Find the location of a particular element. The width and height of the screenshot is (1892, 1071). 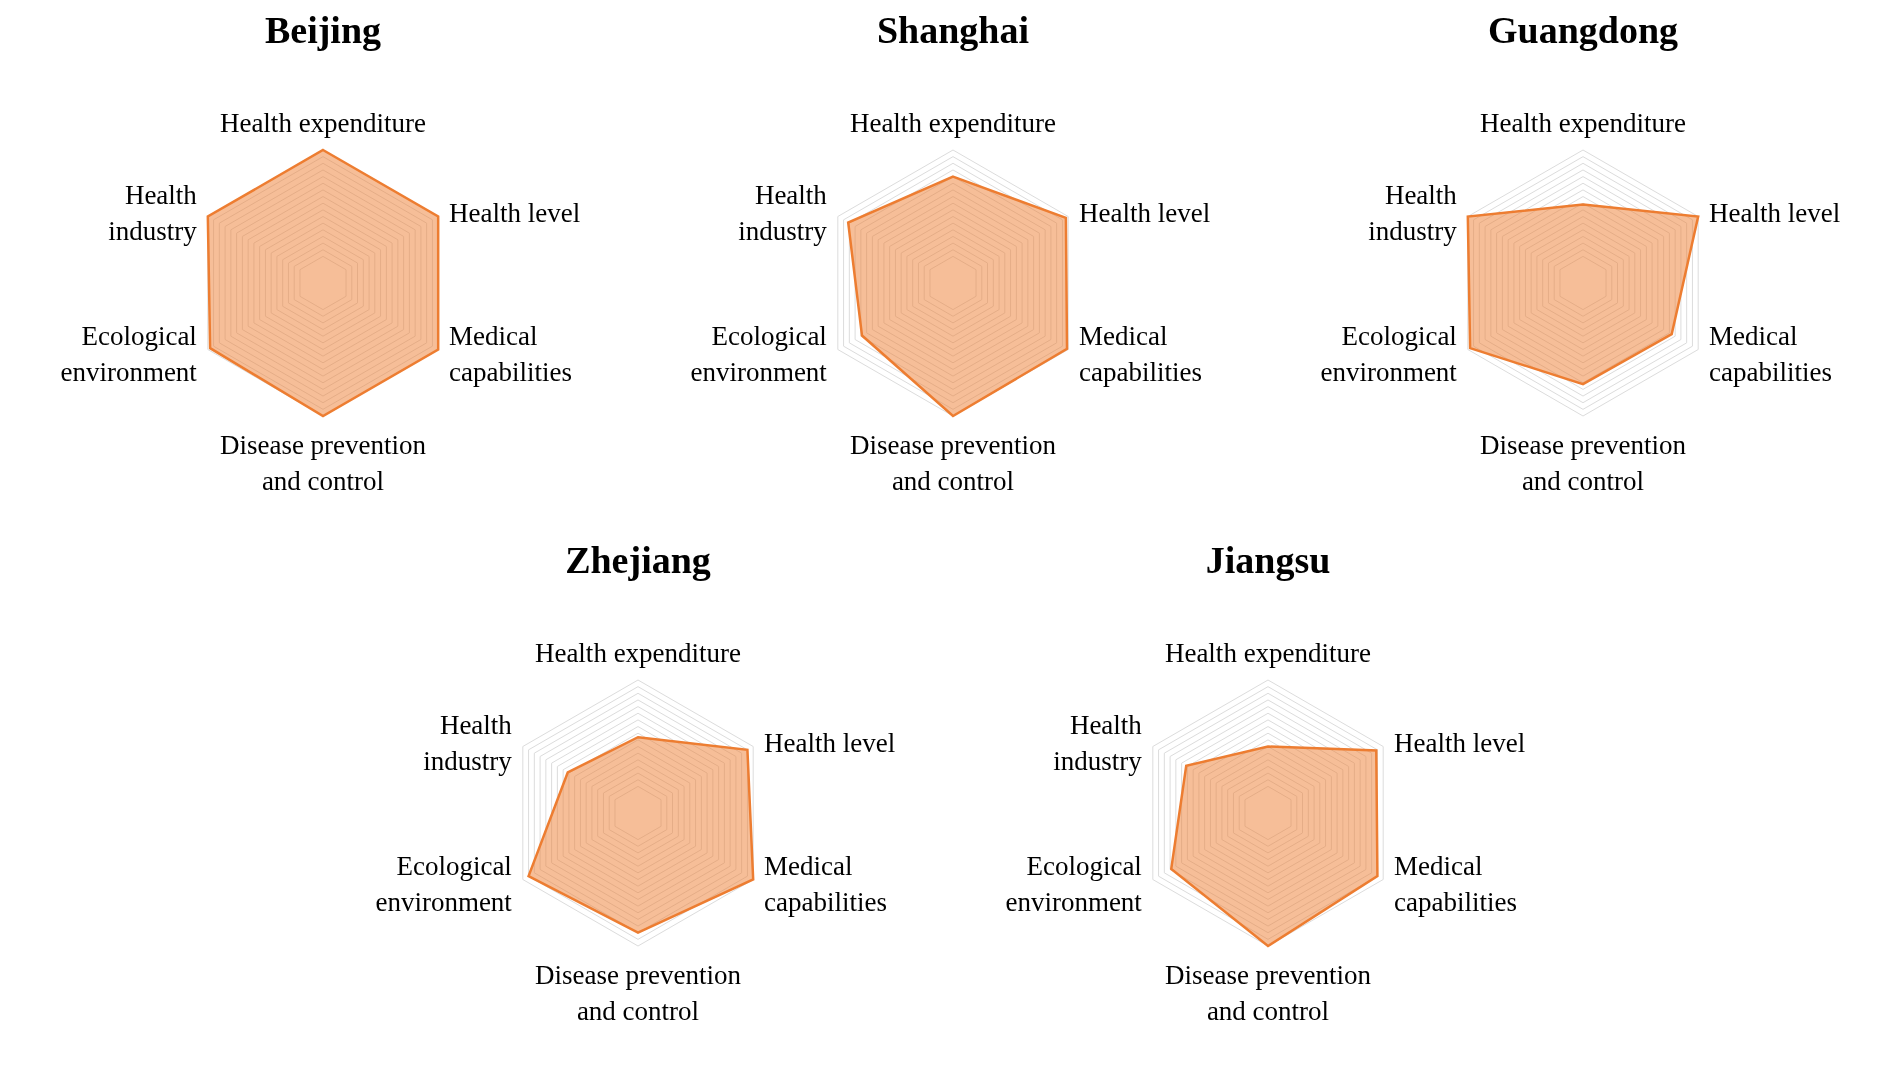

chart-title: Beijing is located at coordinates (323, 30).